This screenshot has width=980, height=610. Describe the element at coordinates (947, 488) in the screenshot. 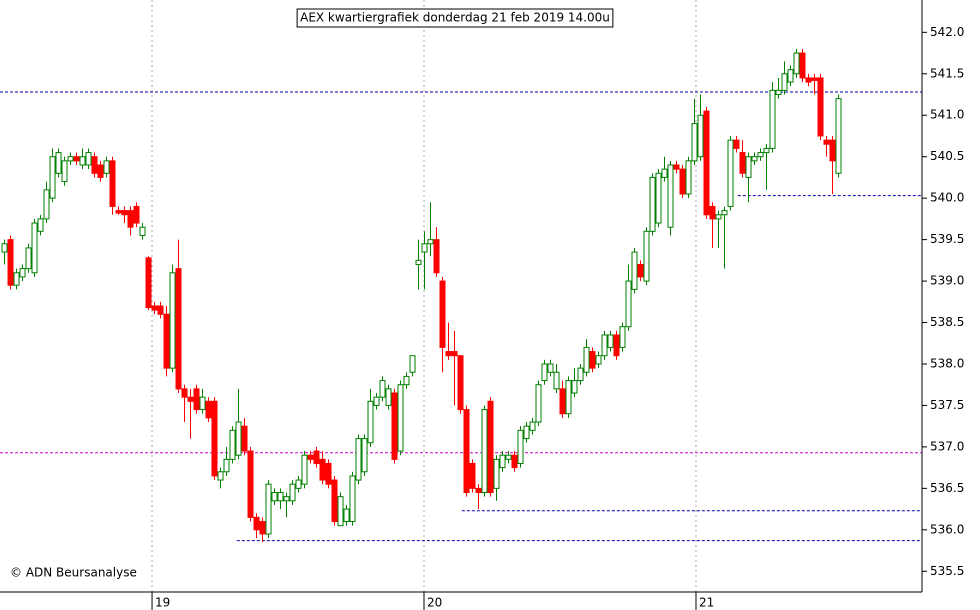

I see `y-tick-label: 536.5` at that location.